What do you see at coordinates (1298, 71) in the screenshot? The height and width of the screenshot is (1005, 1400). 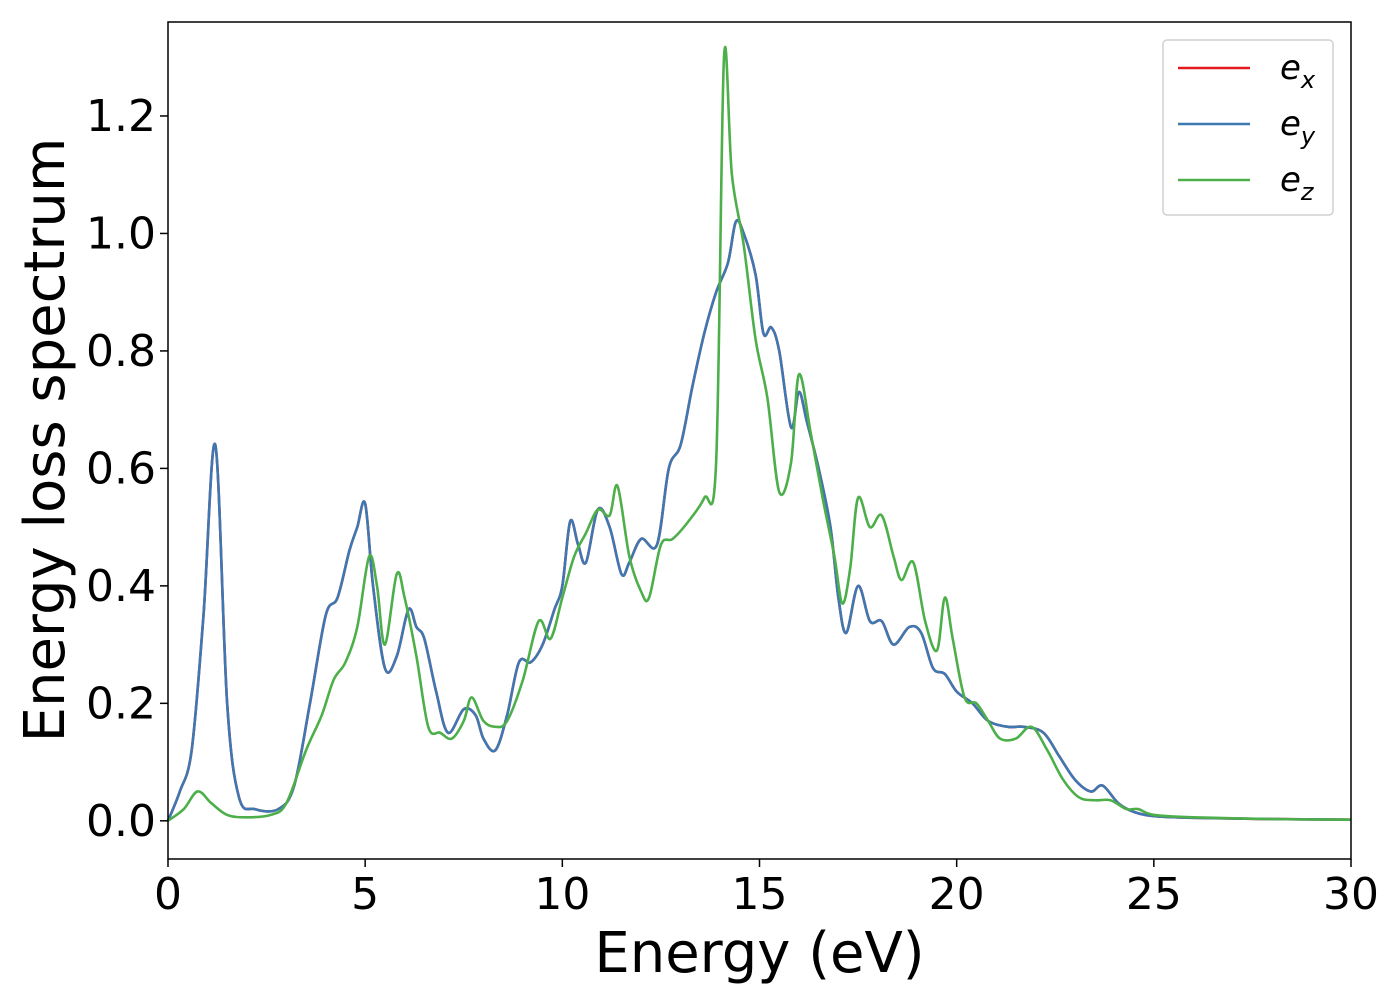 I see `legend-label-e-x: ex` at bounding box center [1298, 71].